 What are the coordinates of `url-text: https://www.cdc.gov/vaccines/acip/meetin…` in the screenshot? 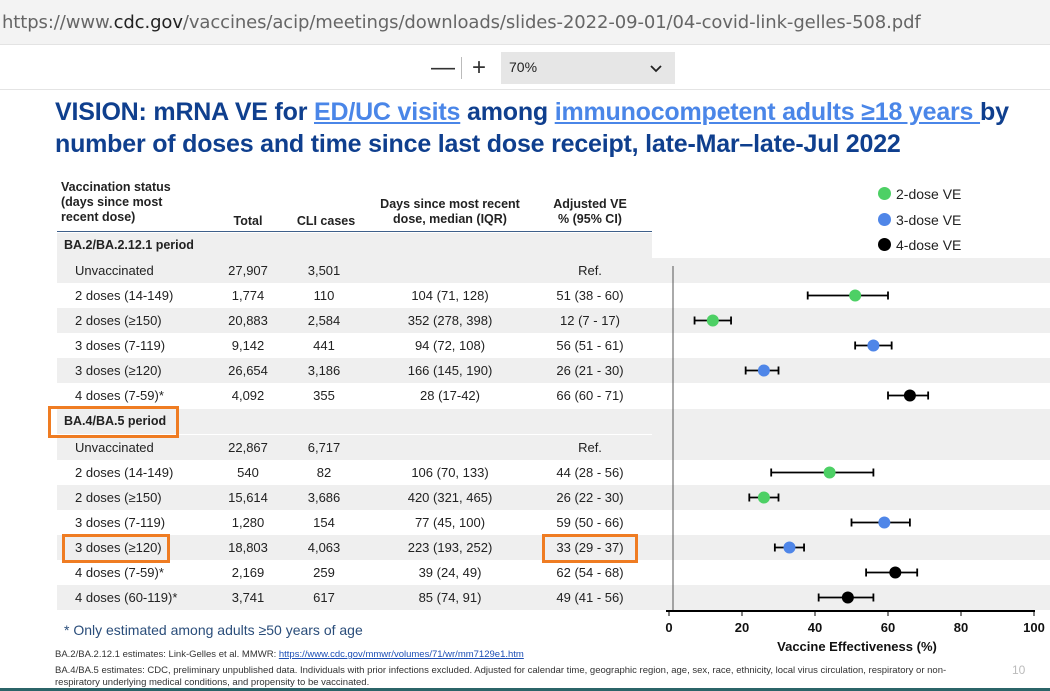 It's located at (461, 22).